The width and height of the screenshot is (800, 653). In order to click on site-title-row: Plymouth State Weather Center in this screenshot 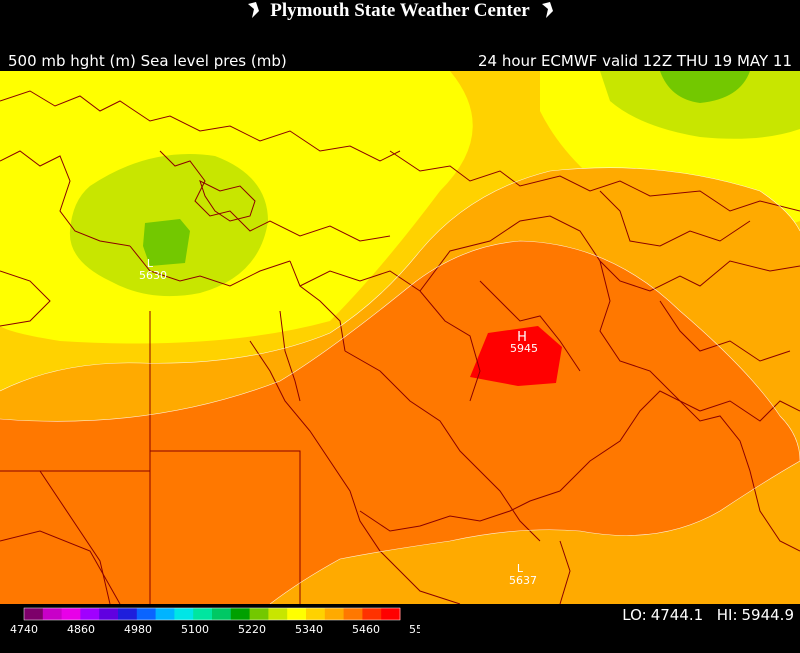, I will do `click(400, 11)`.